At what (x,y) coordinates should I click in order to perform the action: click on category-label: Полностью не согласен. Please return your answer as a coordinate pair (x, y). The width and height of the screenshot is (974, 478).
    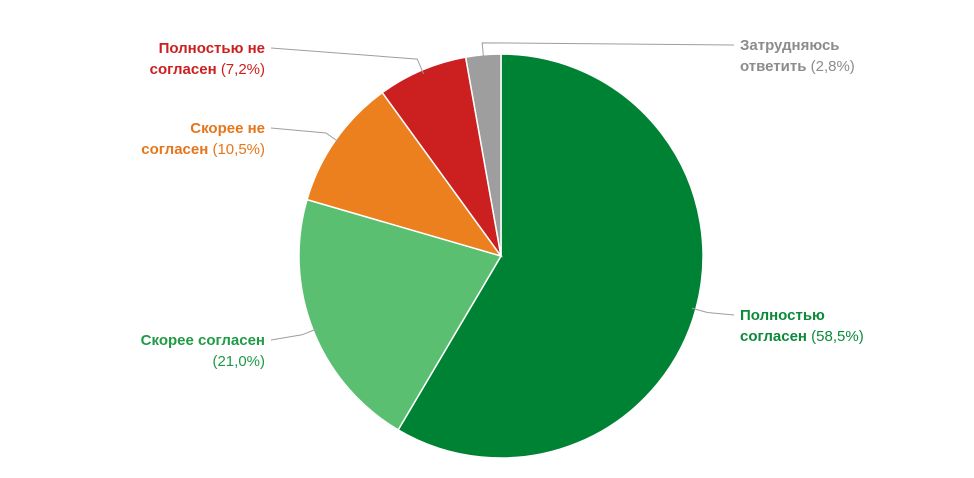
    Looking at the image, I should click on (207, 59).